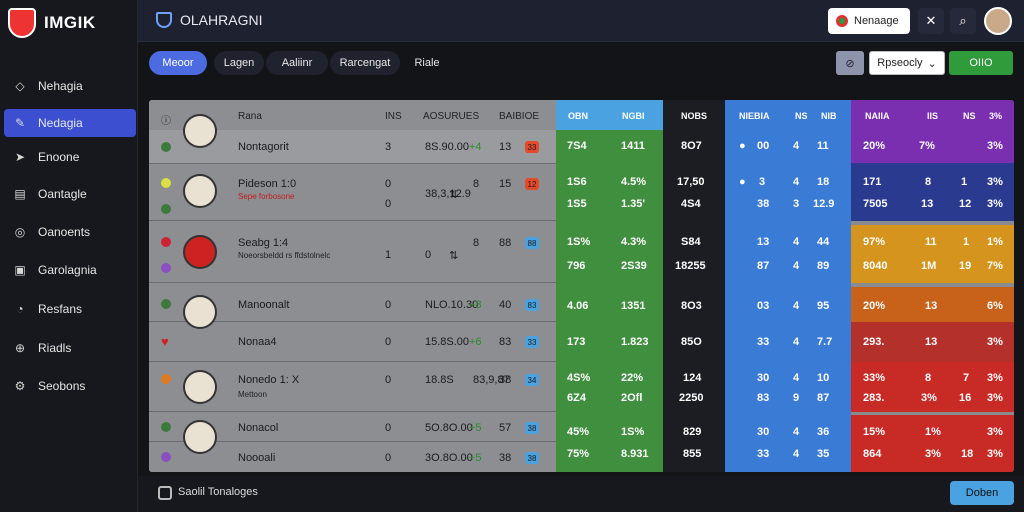  I want to click on cell: 4.06, so click(578, 306).